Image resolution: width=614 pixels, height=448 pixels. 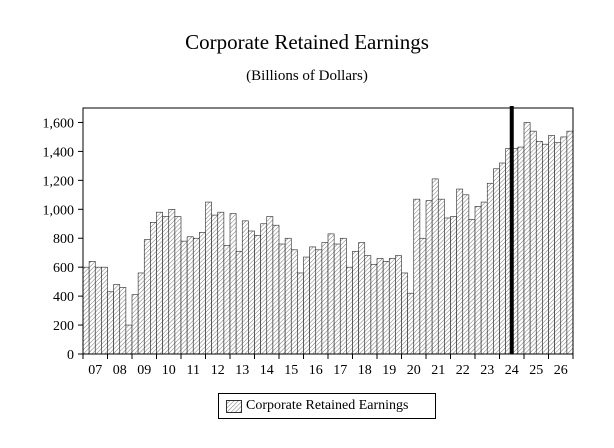 What do you see at coordinates (218, 370) in the screenshot?
I see `x-tick-label: 12` at bounding box center [218, 370].